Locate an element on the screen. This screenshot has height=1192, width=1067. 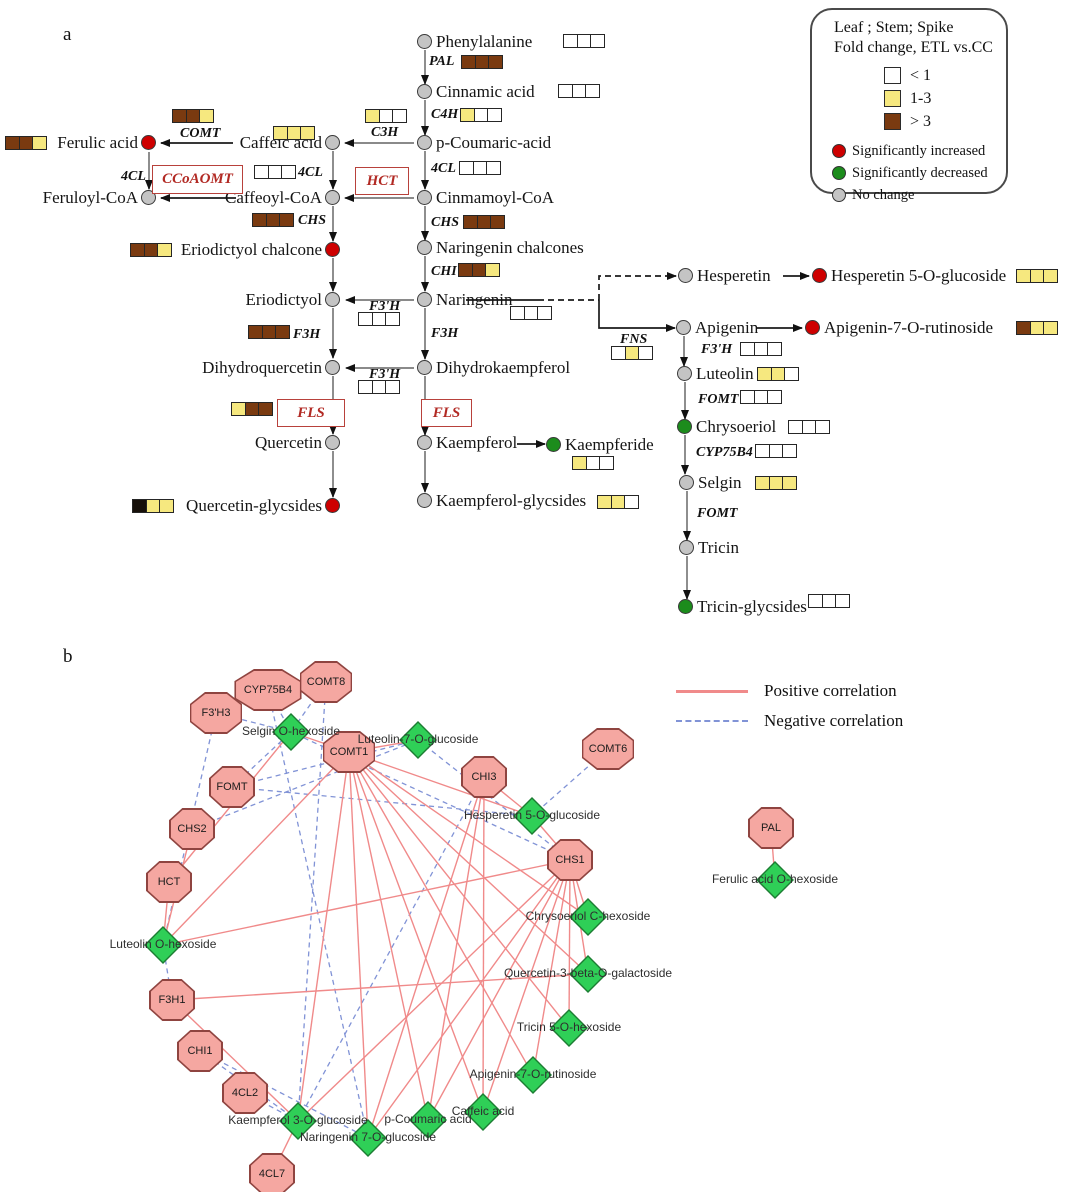
gene-node-body: CHS1 is located at coordinates (570, 860).